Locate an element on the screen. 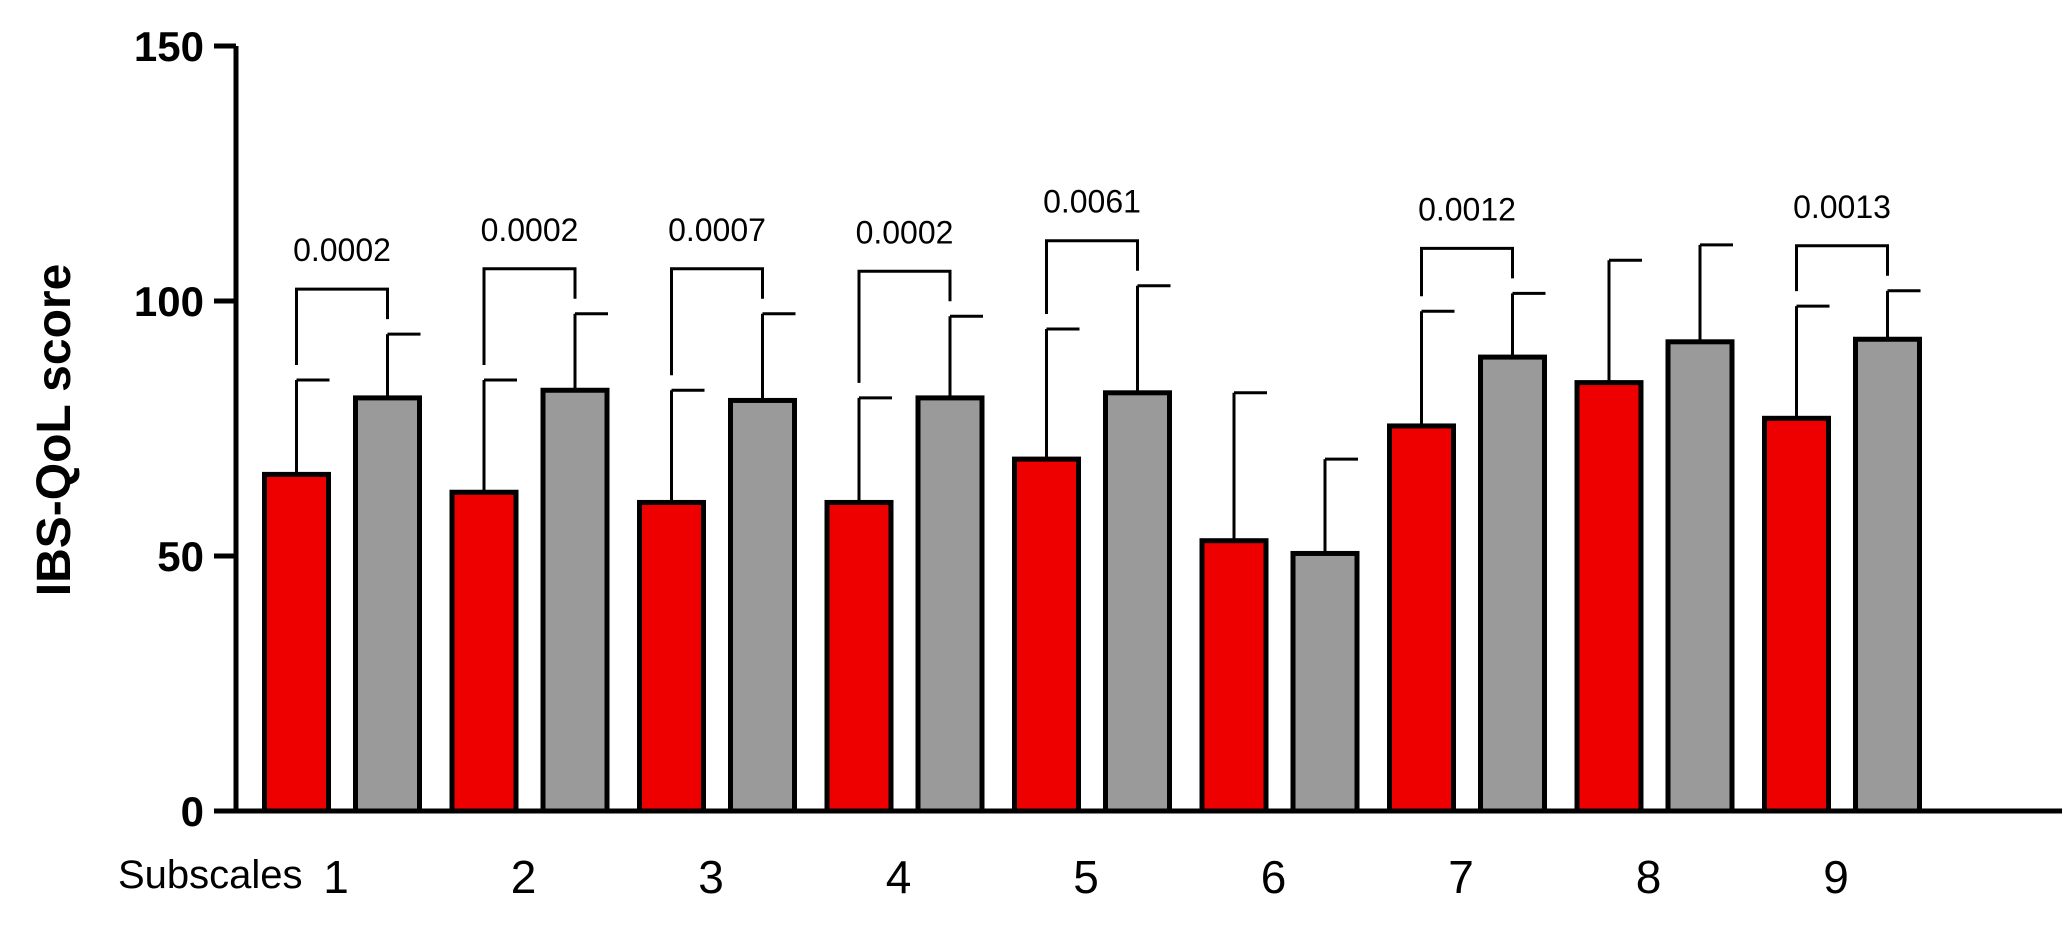 This screenshot has height=927, width=2067. y-tick-label-3: 150 is located at coordinates (169, 46).